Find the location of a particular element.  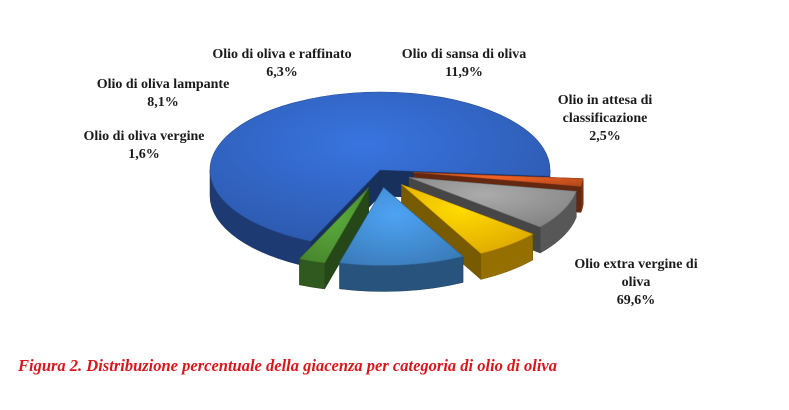

slice-label-3: Olio di oliva e raffinato 6,3% is located at coordinates (281, 63).